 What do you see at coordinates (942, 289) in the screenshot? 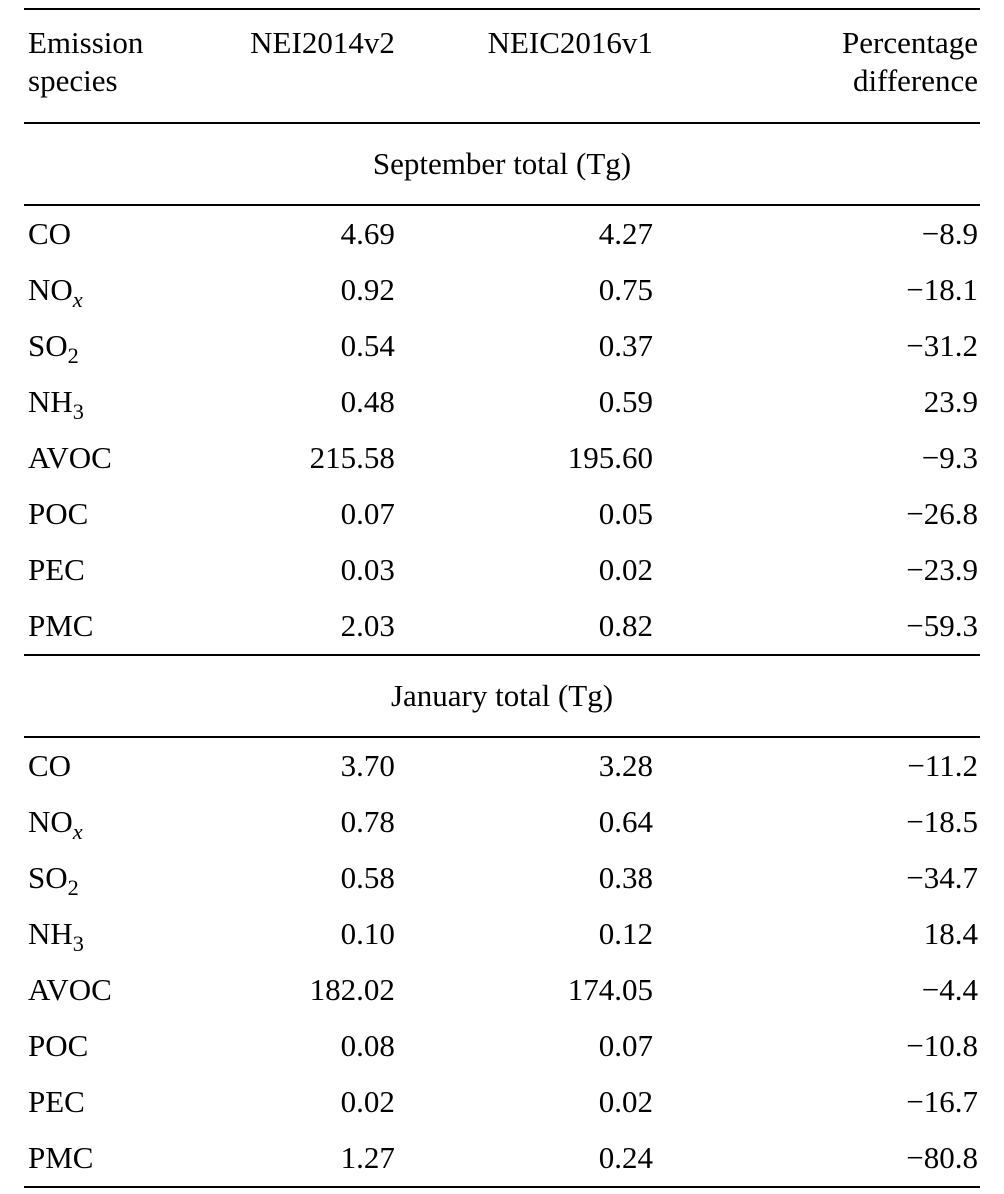
I see `percentage-difference-value: −18.1` at bounding box center [942, 289].